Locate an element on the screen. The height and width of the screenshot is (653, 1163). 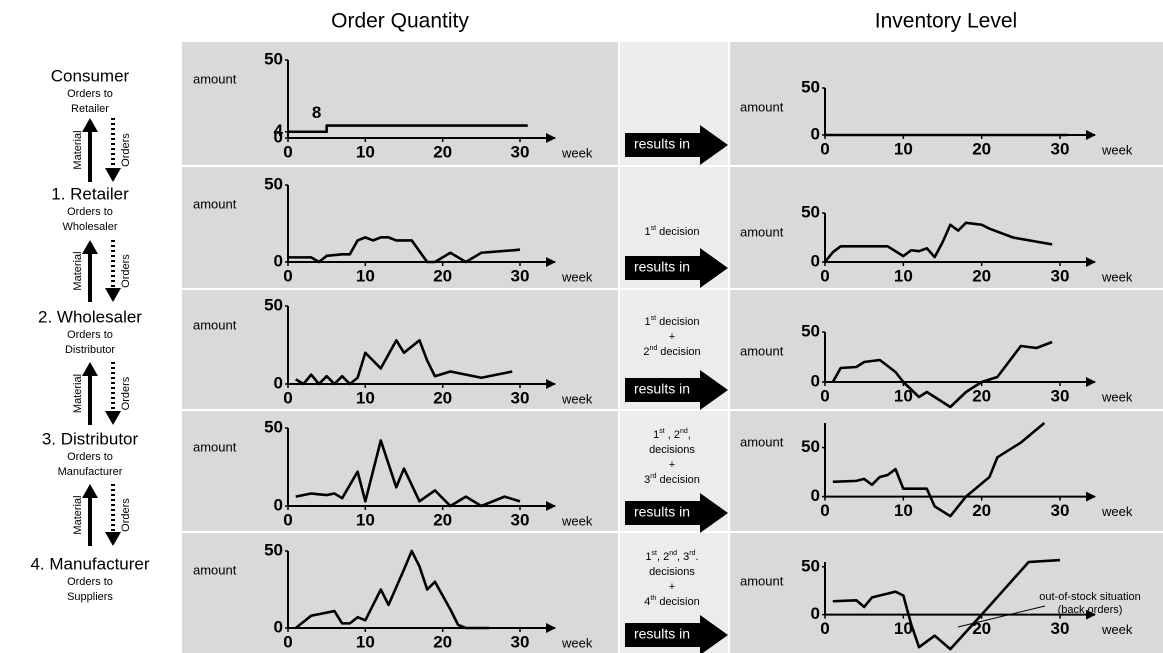
decision-text: 3 is located at coordinates (647, 480).